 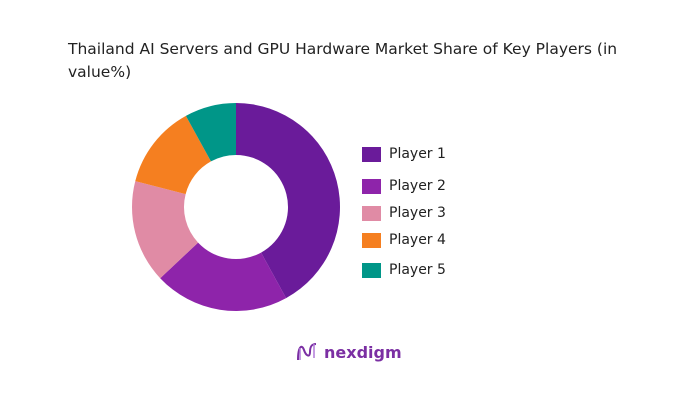 What do you see at coordinates (417, 240) in the screenshot?
I see `legend-label: Player 4` at bounding box center [417, 240].